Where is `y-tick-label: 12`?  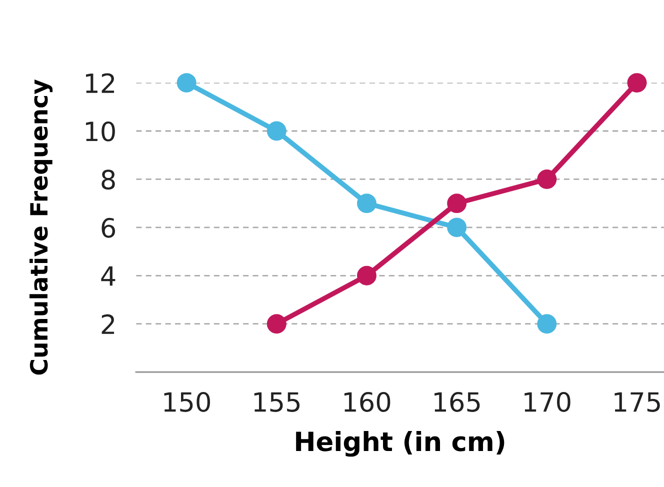 y-tick-label: 12 is located at coordinates (100, 83).